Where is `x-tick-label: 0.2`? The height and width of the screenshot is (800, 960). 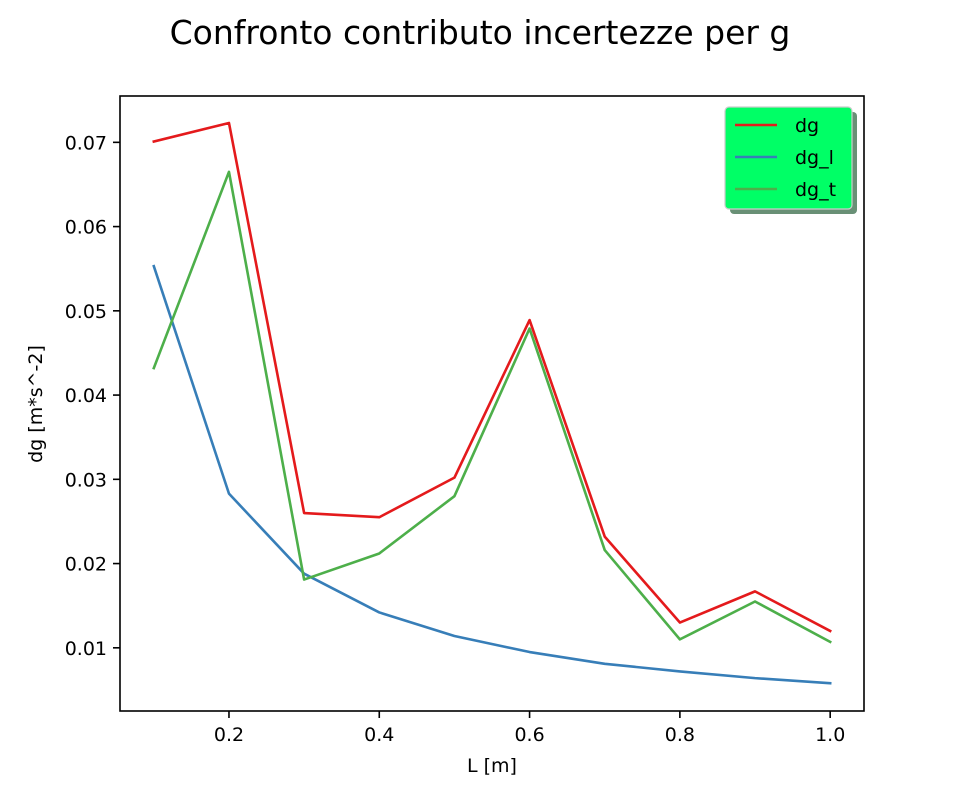 x-tick-label: 0.2 is located at coordinates (229, 735).